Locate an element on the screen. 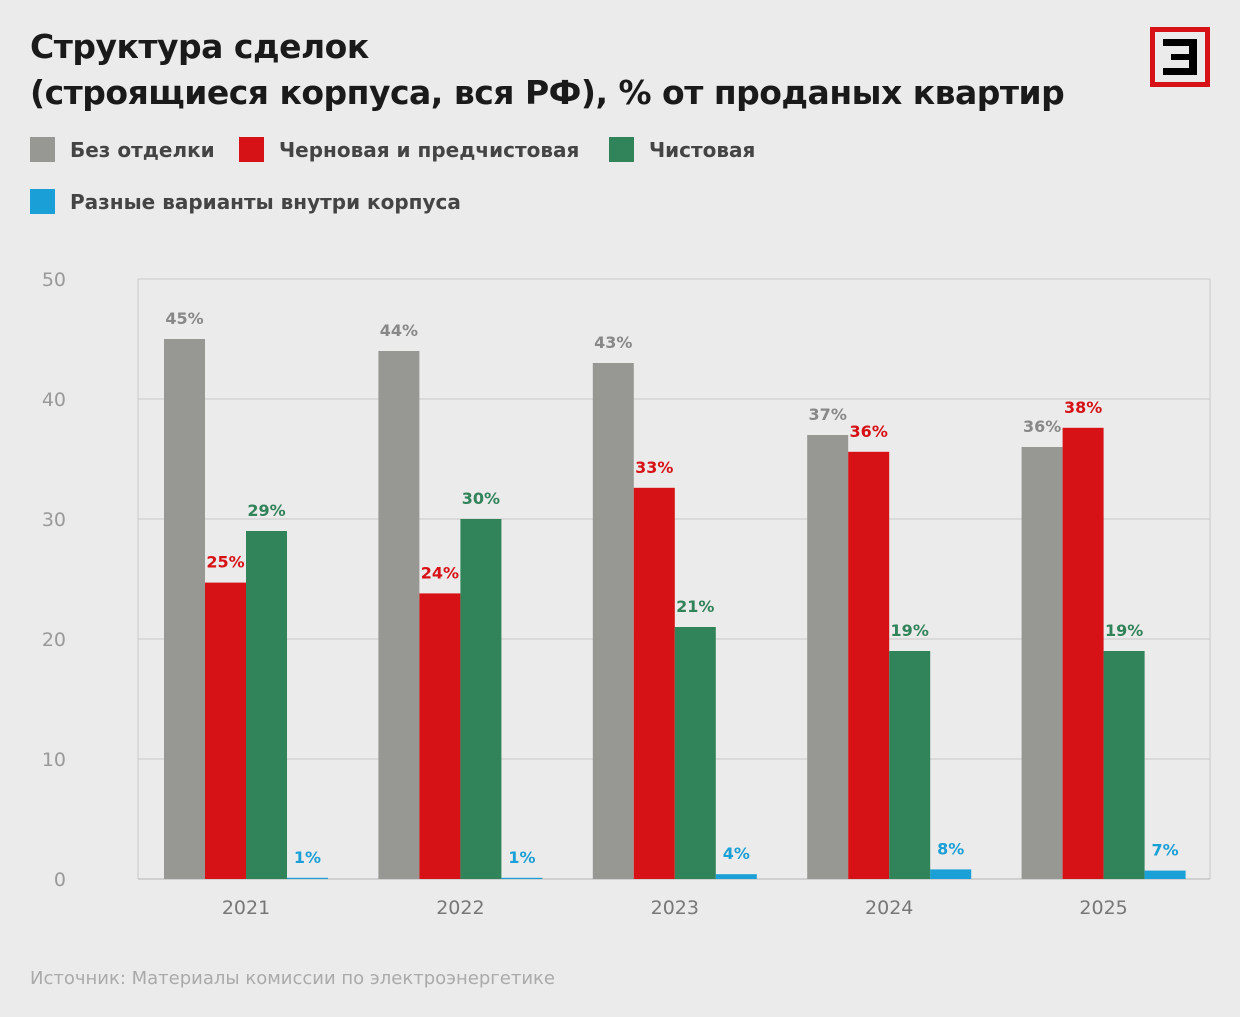 This screenshot has height=1017, width=1240. legend-item-1: Черновая и предчистовая is located at coordinates (409, 149).